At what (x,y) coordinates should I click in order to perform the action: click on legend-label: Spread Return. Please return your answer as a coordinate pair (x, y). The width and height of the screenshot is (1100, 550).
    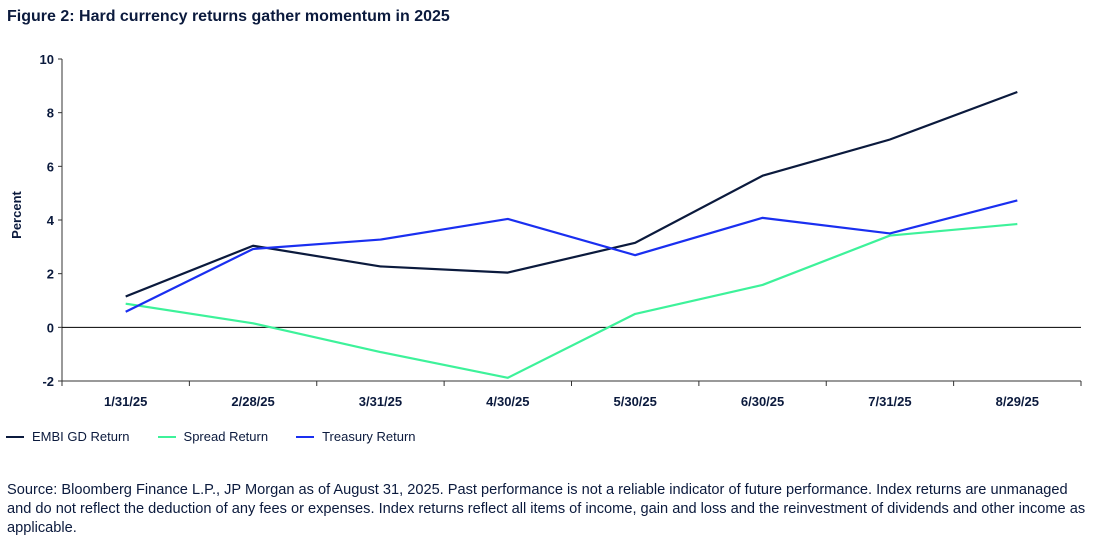
    Looking at the image, I should click on (226, 436).